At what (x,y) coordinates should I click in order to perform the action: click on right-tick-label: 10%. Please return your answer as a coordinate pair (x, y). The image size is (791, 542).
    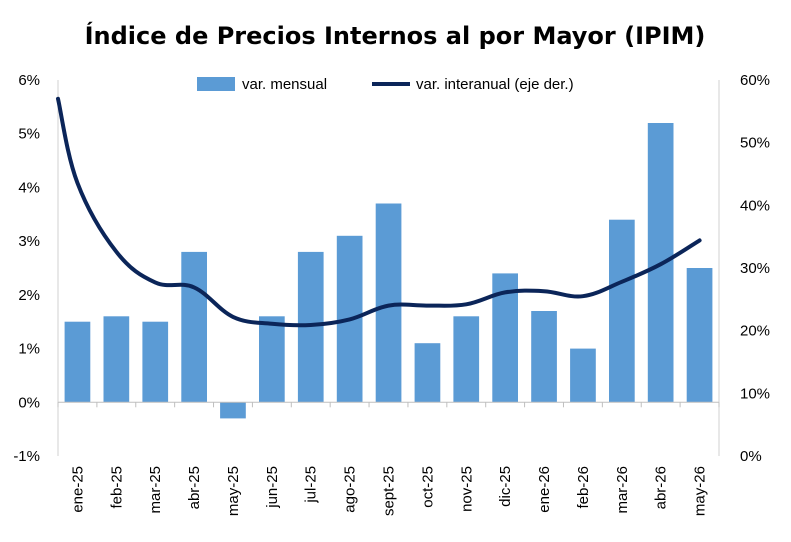
    Looking at the image, I should click on (755, 393).